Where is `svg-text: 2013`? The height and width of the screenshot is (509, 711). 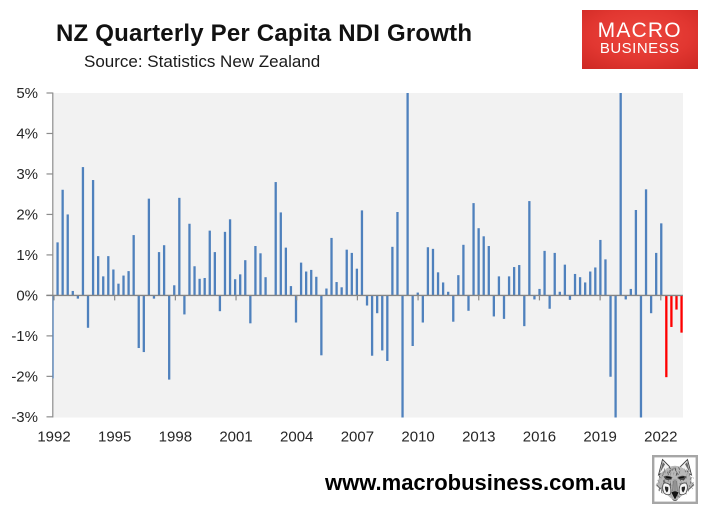 svg-text: 2013 is located at coordinates (478, 437).